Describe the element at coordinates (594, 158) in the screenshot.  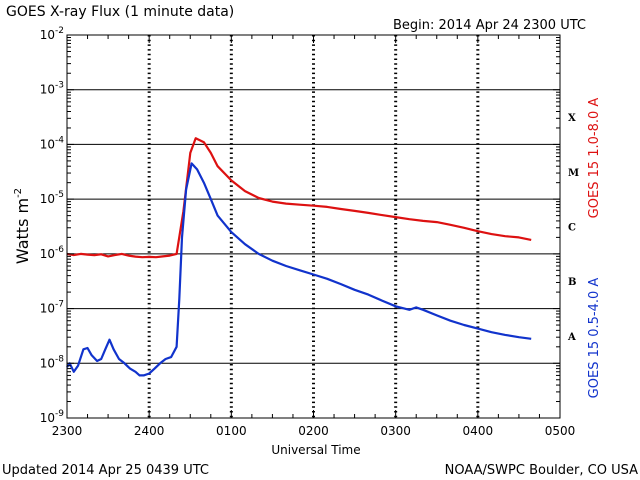
I see `legend-series-long: GOES 15 1.0-8.0 A` at that location.